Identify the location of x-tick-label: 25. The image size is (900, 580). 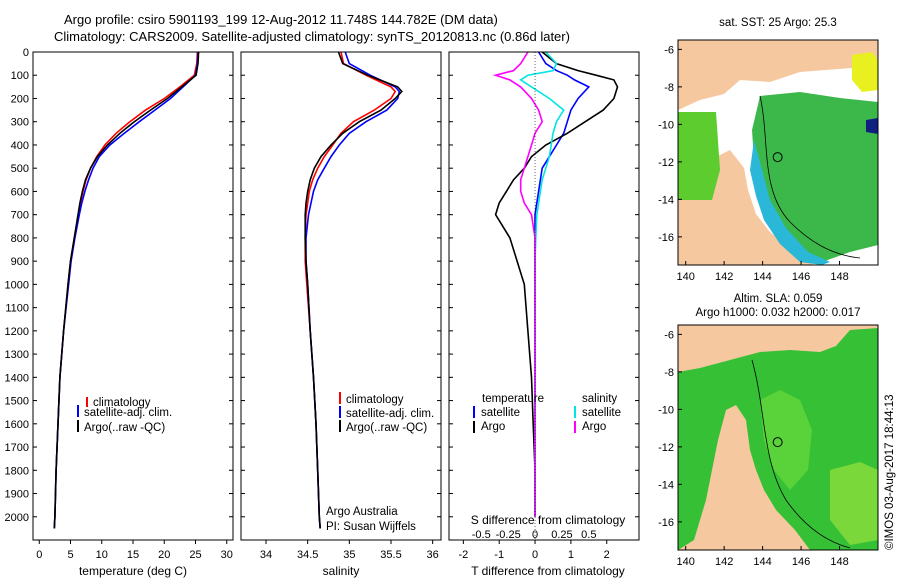
(195, 555).